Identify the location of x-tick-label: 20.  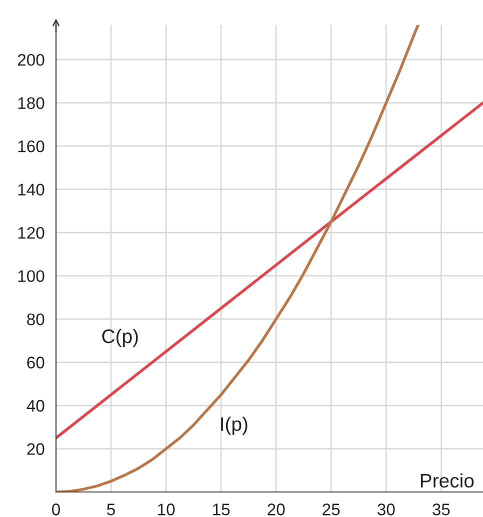
(276, 510).